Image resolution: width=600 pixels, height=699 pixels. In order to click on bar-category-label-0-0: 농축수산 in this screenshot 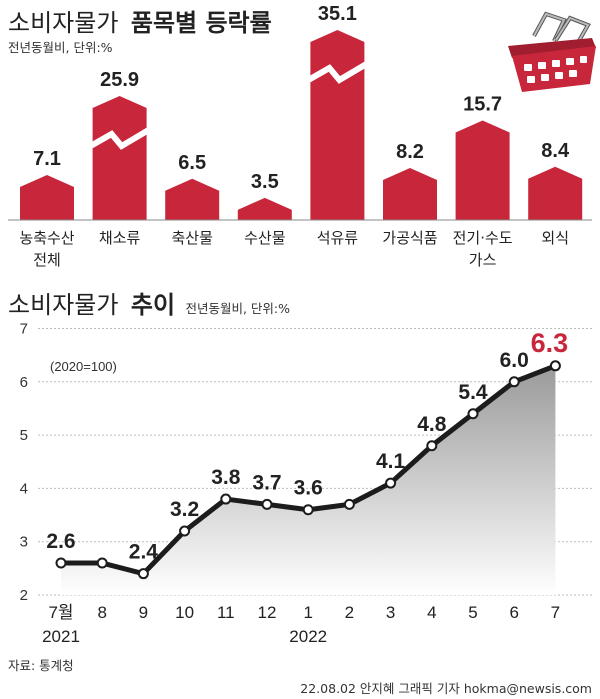, I will do `click(46, 238)`.